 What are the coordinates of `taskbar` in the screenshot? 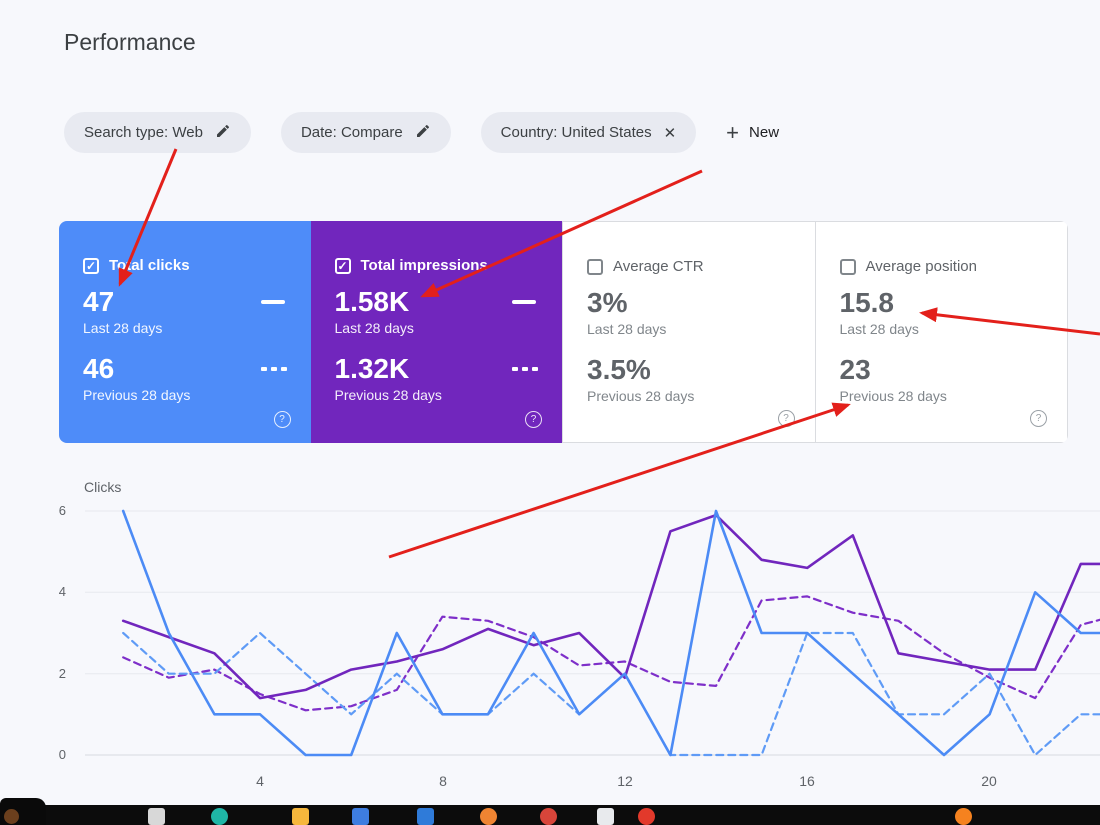 It's located at (550, 815).